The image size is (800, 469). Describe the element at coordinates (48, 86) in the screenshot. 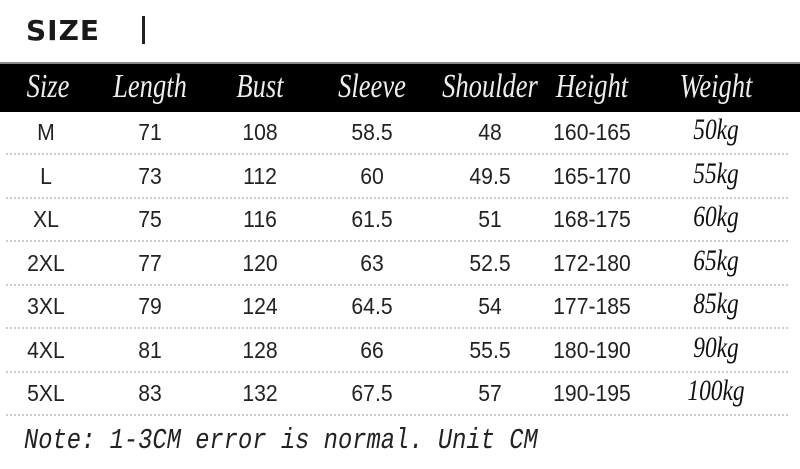

I see `column-header-label: Size` at that location.